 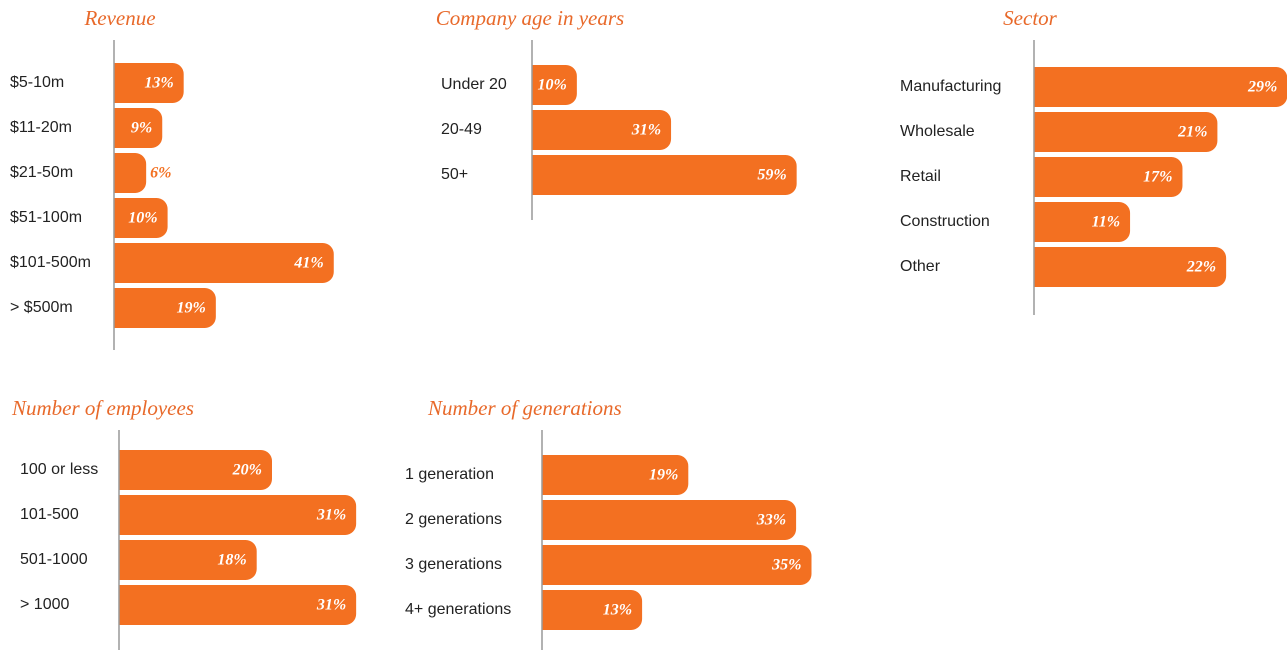 I want to click on value-label: 17%, so click(x=1157, y=177).